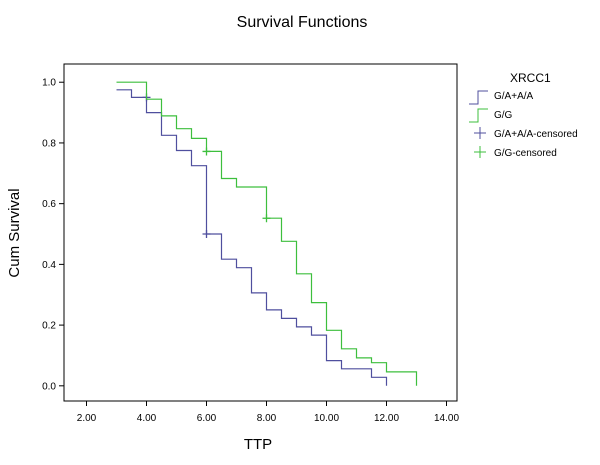 This screenshot has height=465, width=600. What do you see at coordinates (258, 444) in the screenshot?
I see `x-axis-label: TTP` at bounding box center [258, 444].